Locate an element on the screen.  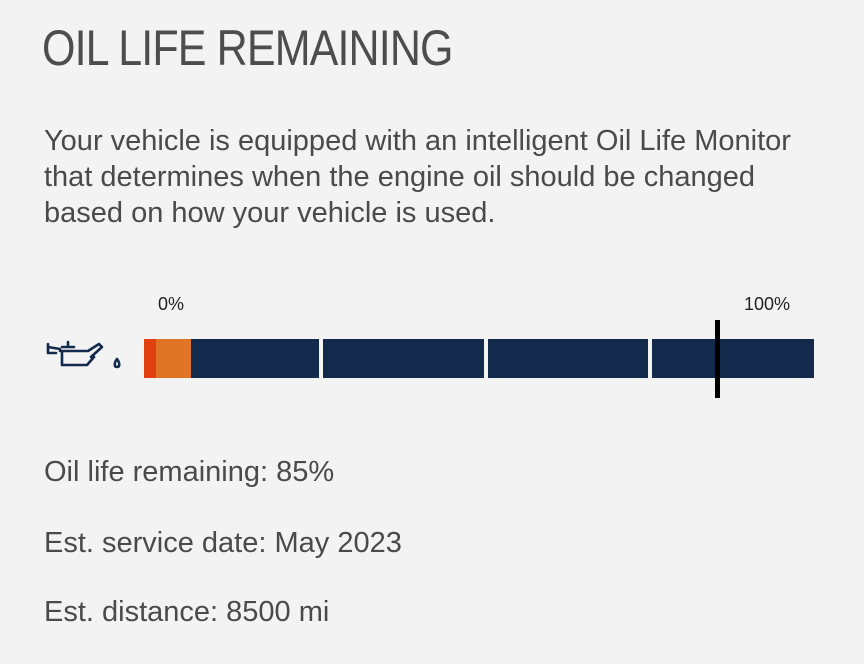
service-date-text: Est. service date: May 2023 is located at coordinates (223, 543).